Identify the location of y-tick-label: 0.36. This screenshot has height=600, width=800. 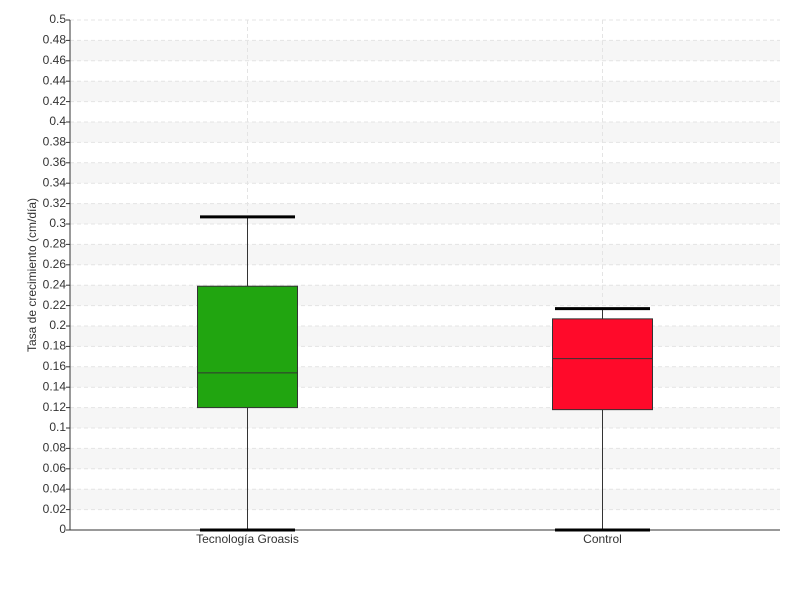
(55, 162).